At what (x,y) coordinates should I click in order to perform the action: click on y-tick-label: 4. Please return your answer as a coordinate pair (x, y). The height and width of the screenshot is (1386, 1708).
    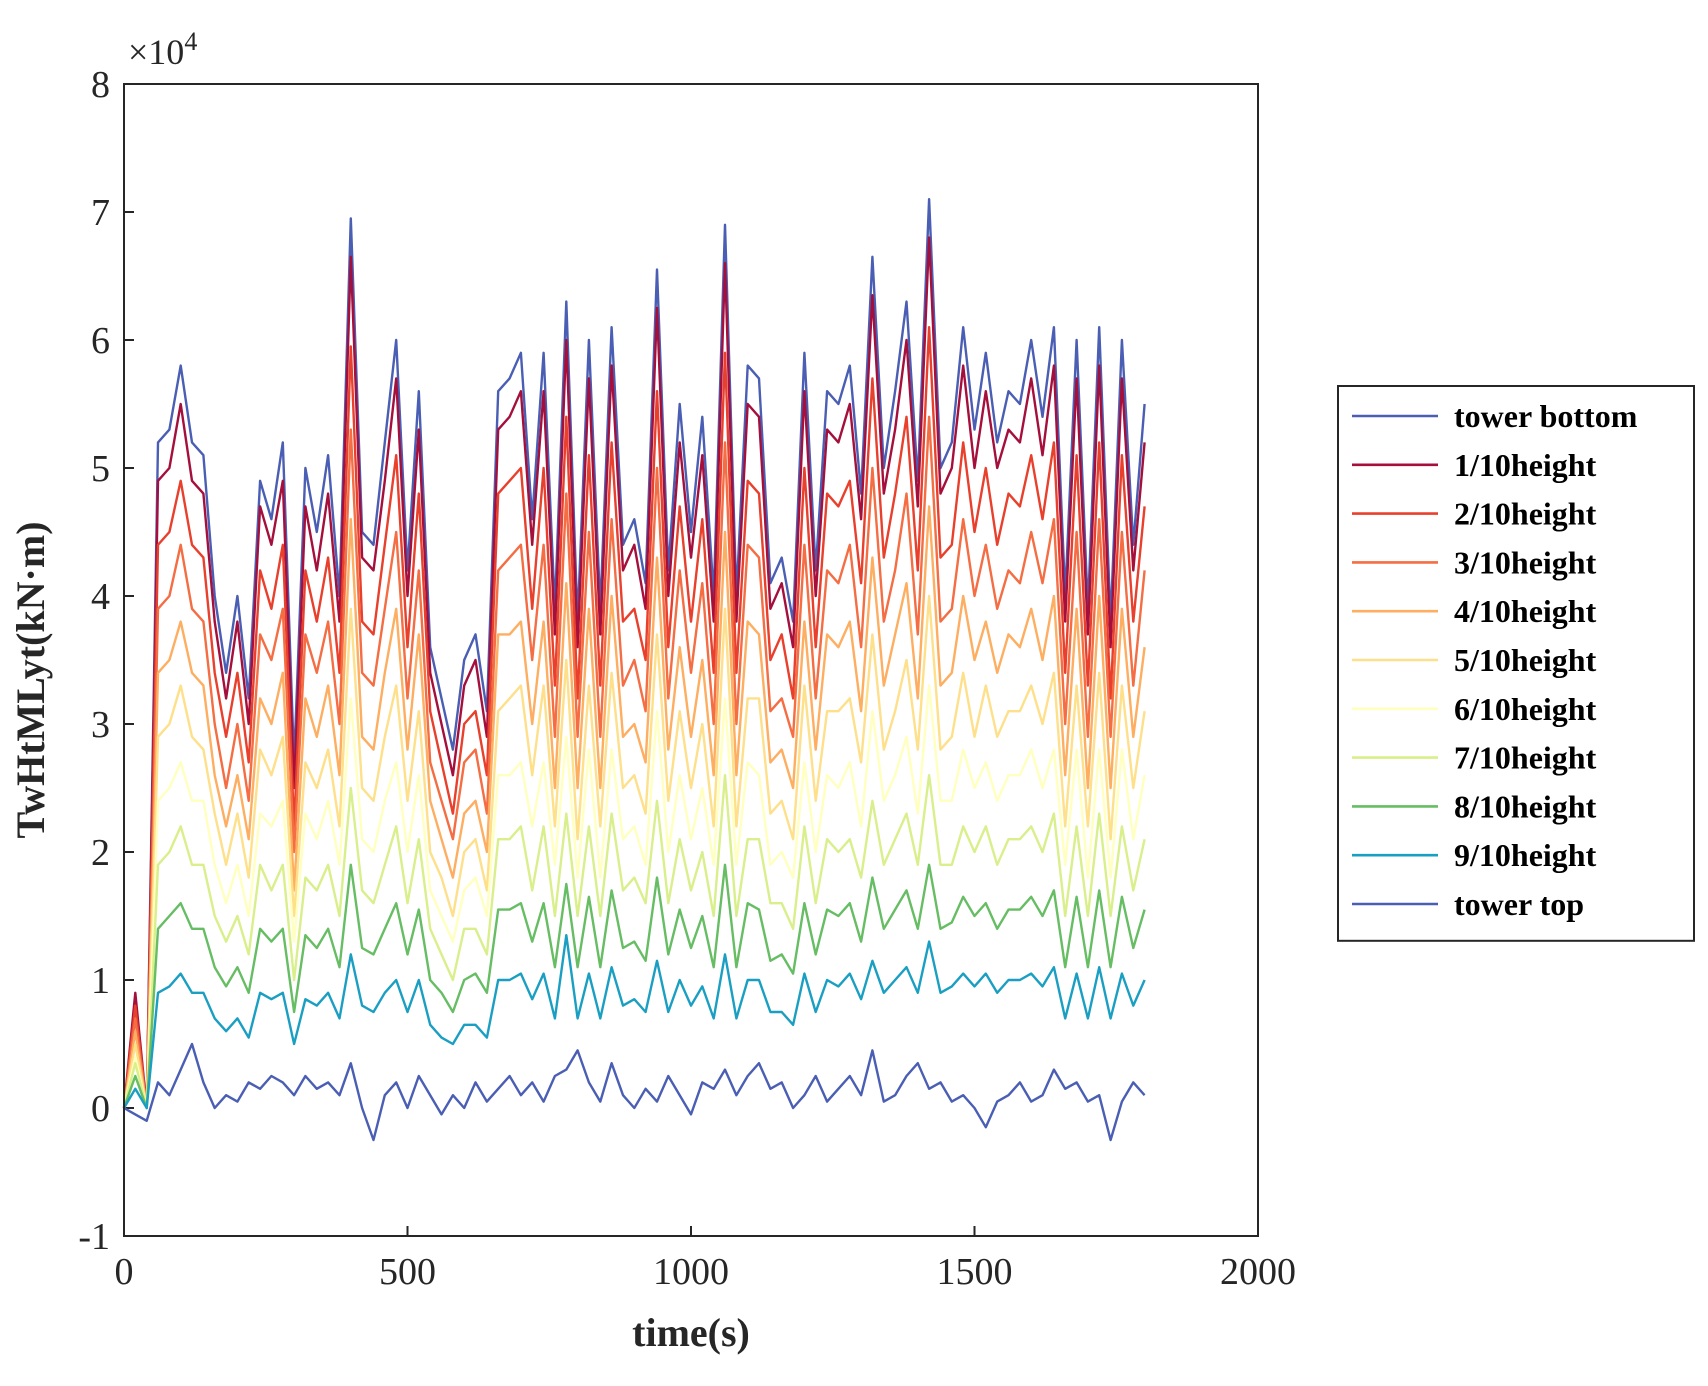
    Looking at the image, I should click on (100, 597).